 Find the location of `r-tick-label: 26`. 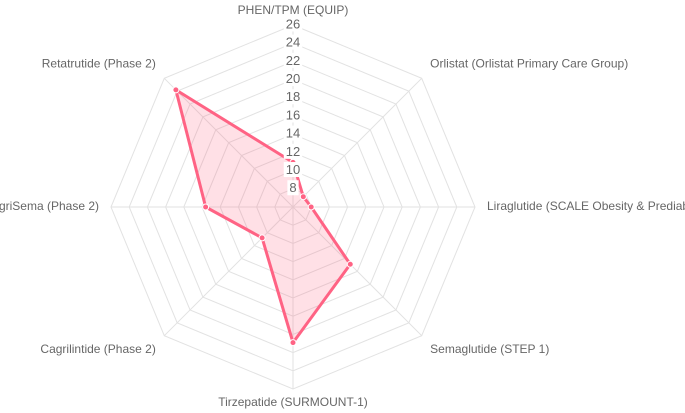

r-tick-label: 26 is located at coordinates (293, 23).